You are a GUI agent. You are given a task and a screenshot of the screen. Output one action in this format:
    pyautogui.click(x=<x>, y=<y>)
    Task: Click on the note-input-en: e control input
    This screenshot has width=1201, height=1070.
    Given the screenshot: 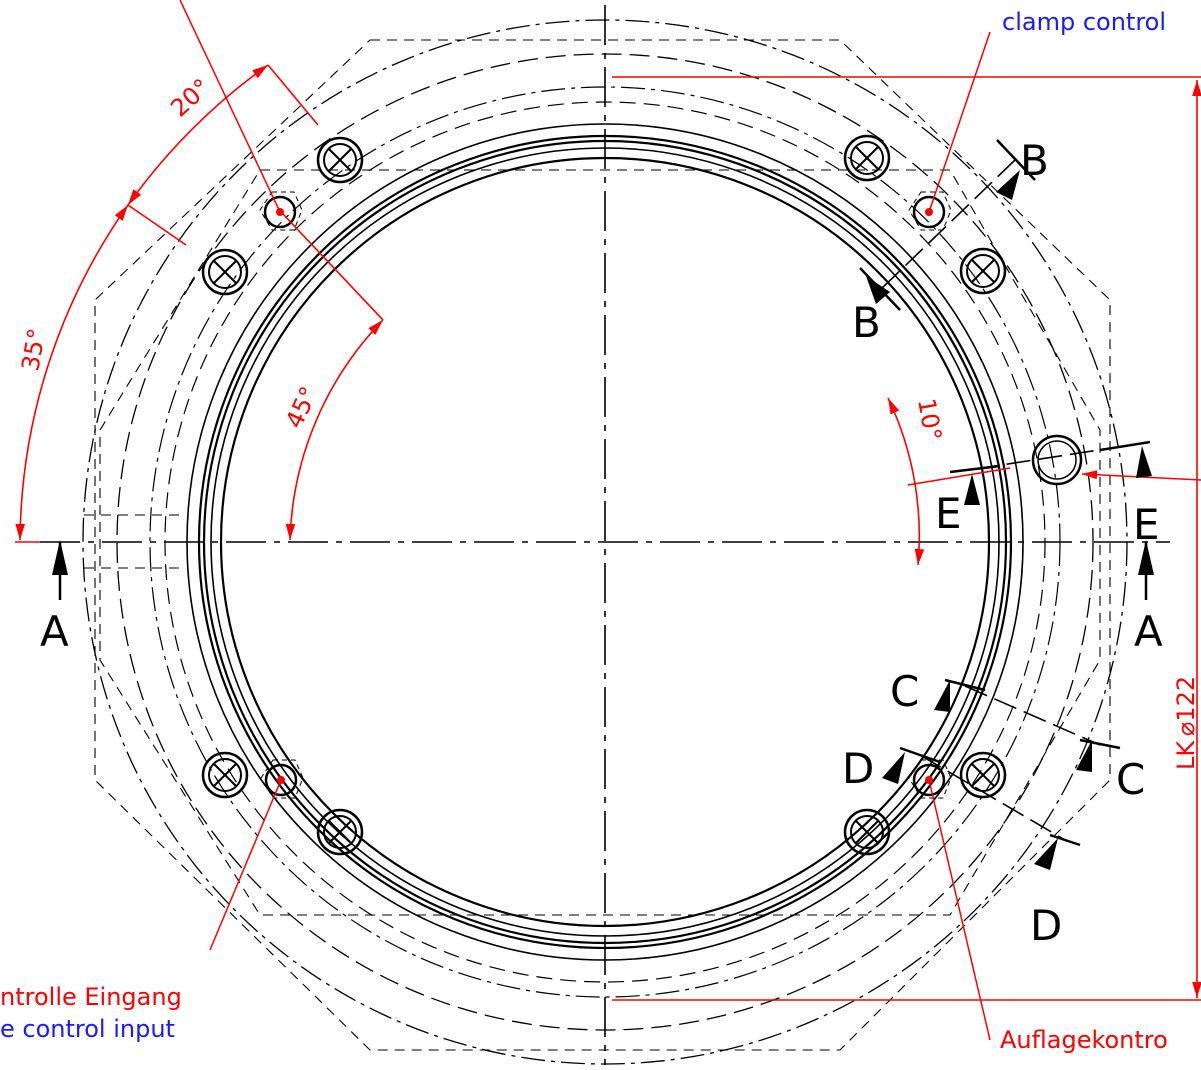 What is the action you would take?
    pyautogui.click(x=87, y=1029)
    